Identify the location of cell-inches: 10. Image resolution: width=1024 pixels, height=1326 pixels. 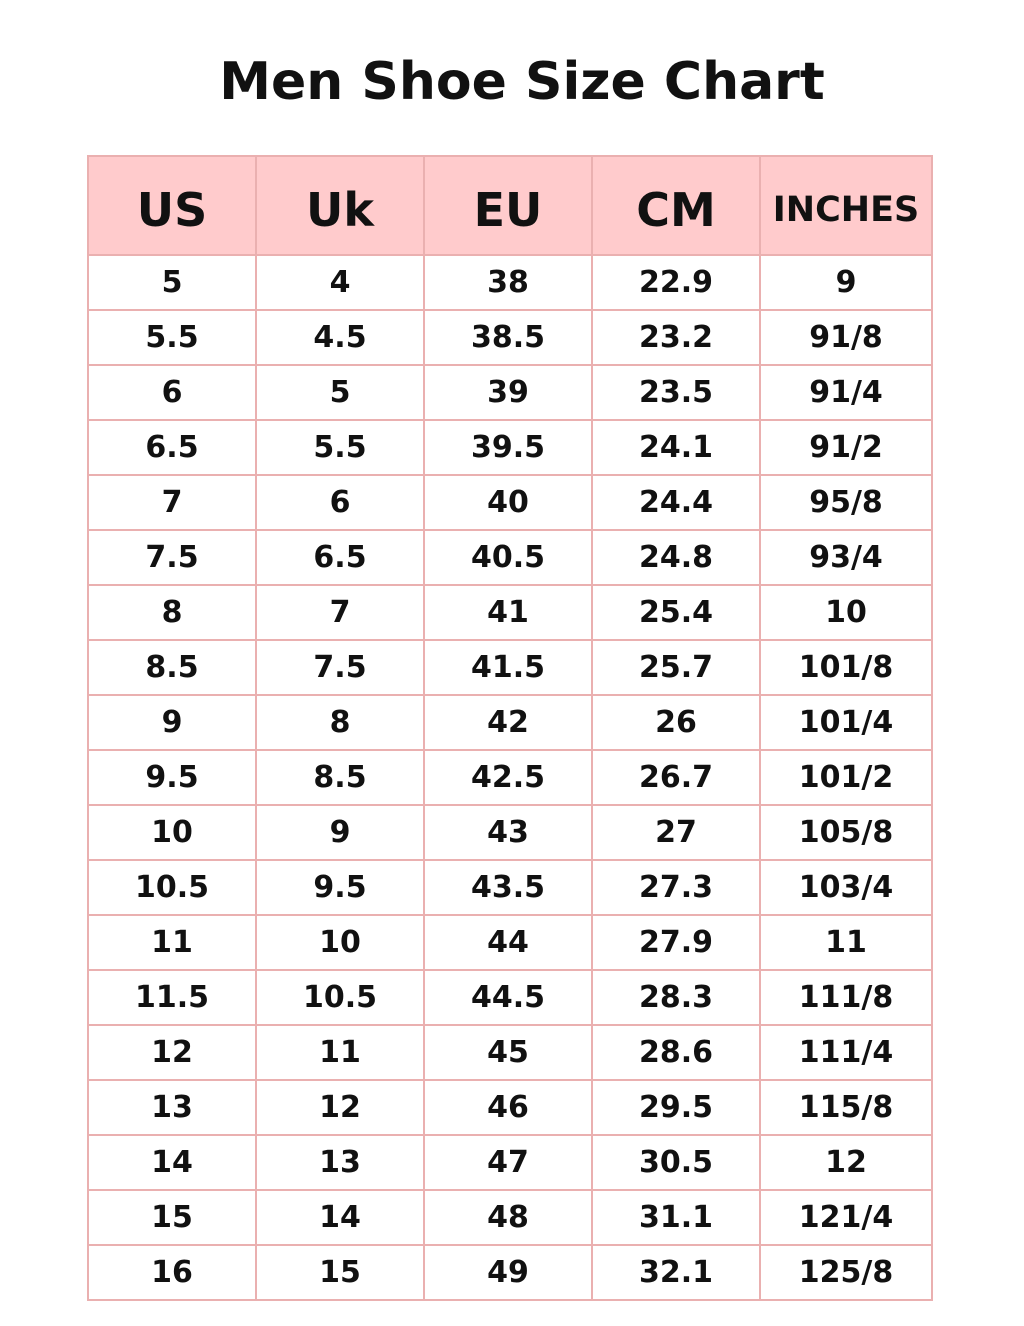
(846, 612).